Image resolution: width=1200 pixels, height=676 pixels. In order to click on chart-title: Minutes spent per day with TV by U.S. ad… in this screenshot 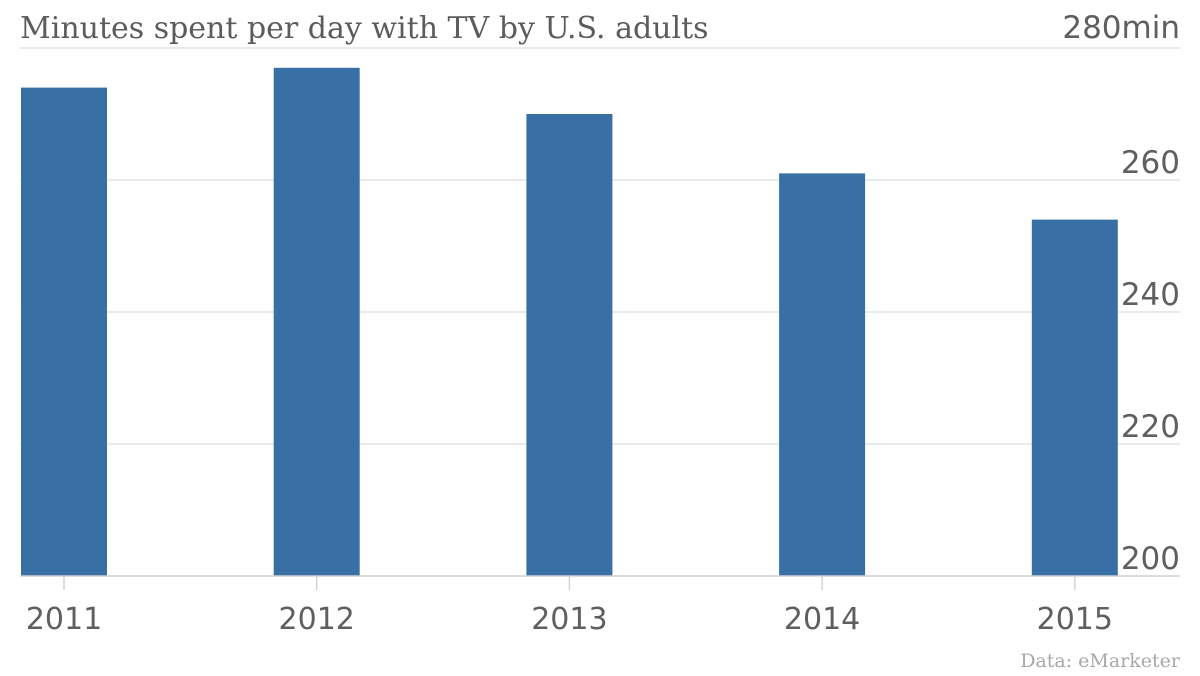, I will do `click(364, 28)`.